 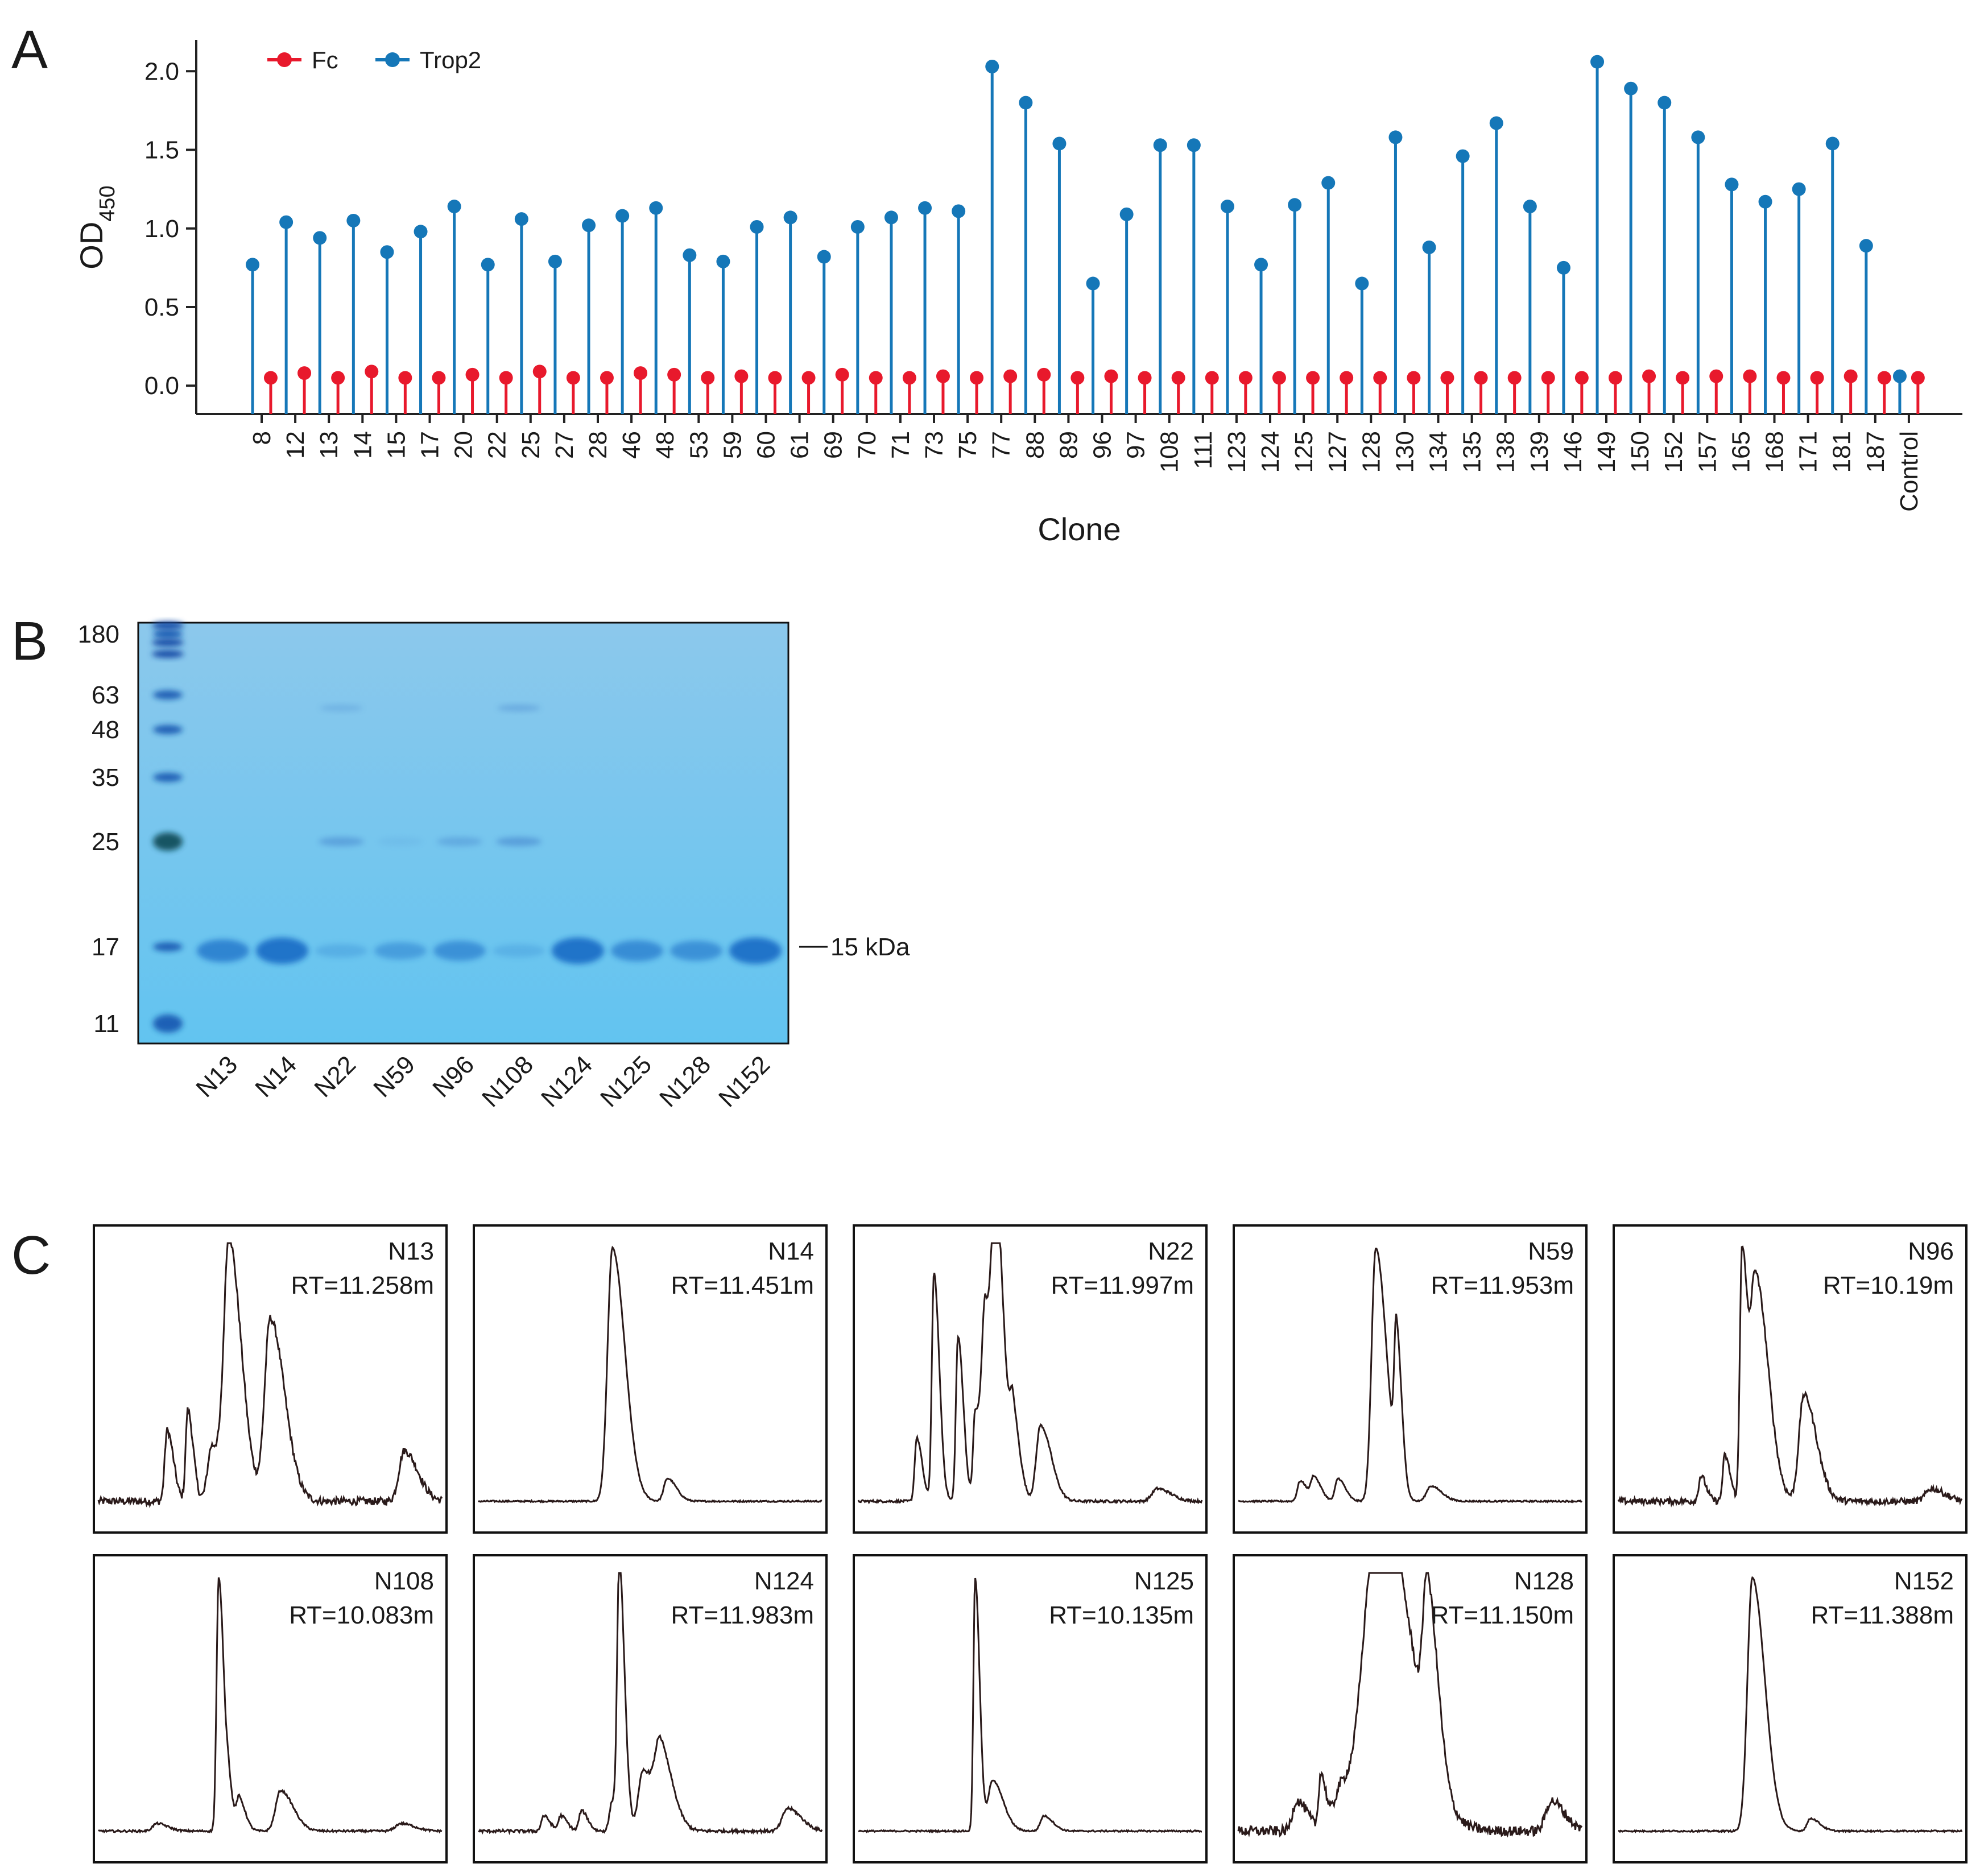 I want to click on chromatogram-rt-label: RT=11.451m, so click(x=742, y=1285).